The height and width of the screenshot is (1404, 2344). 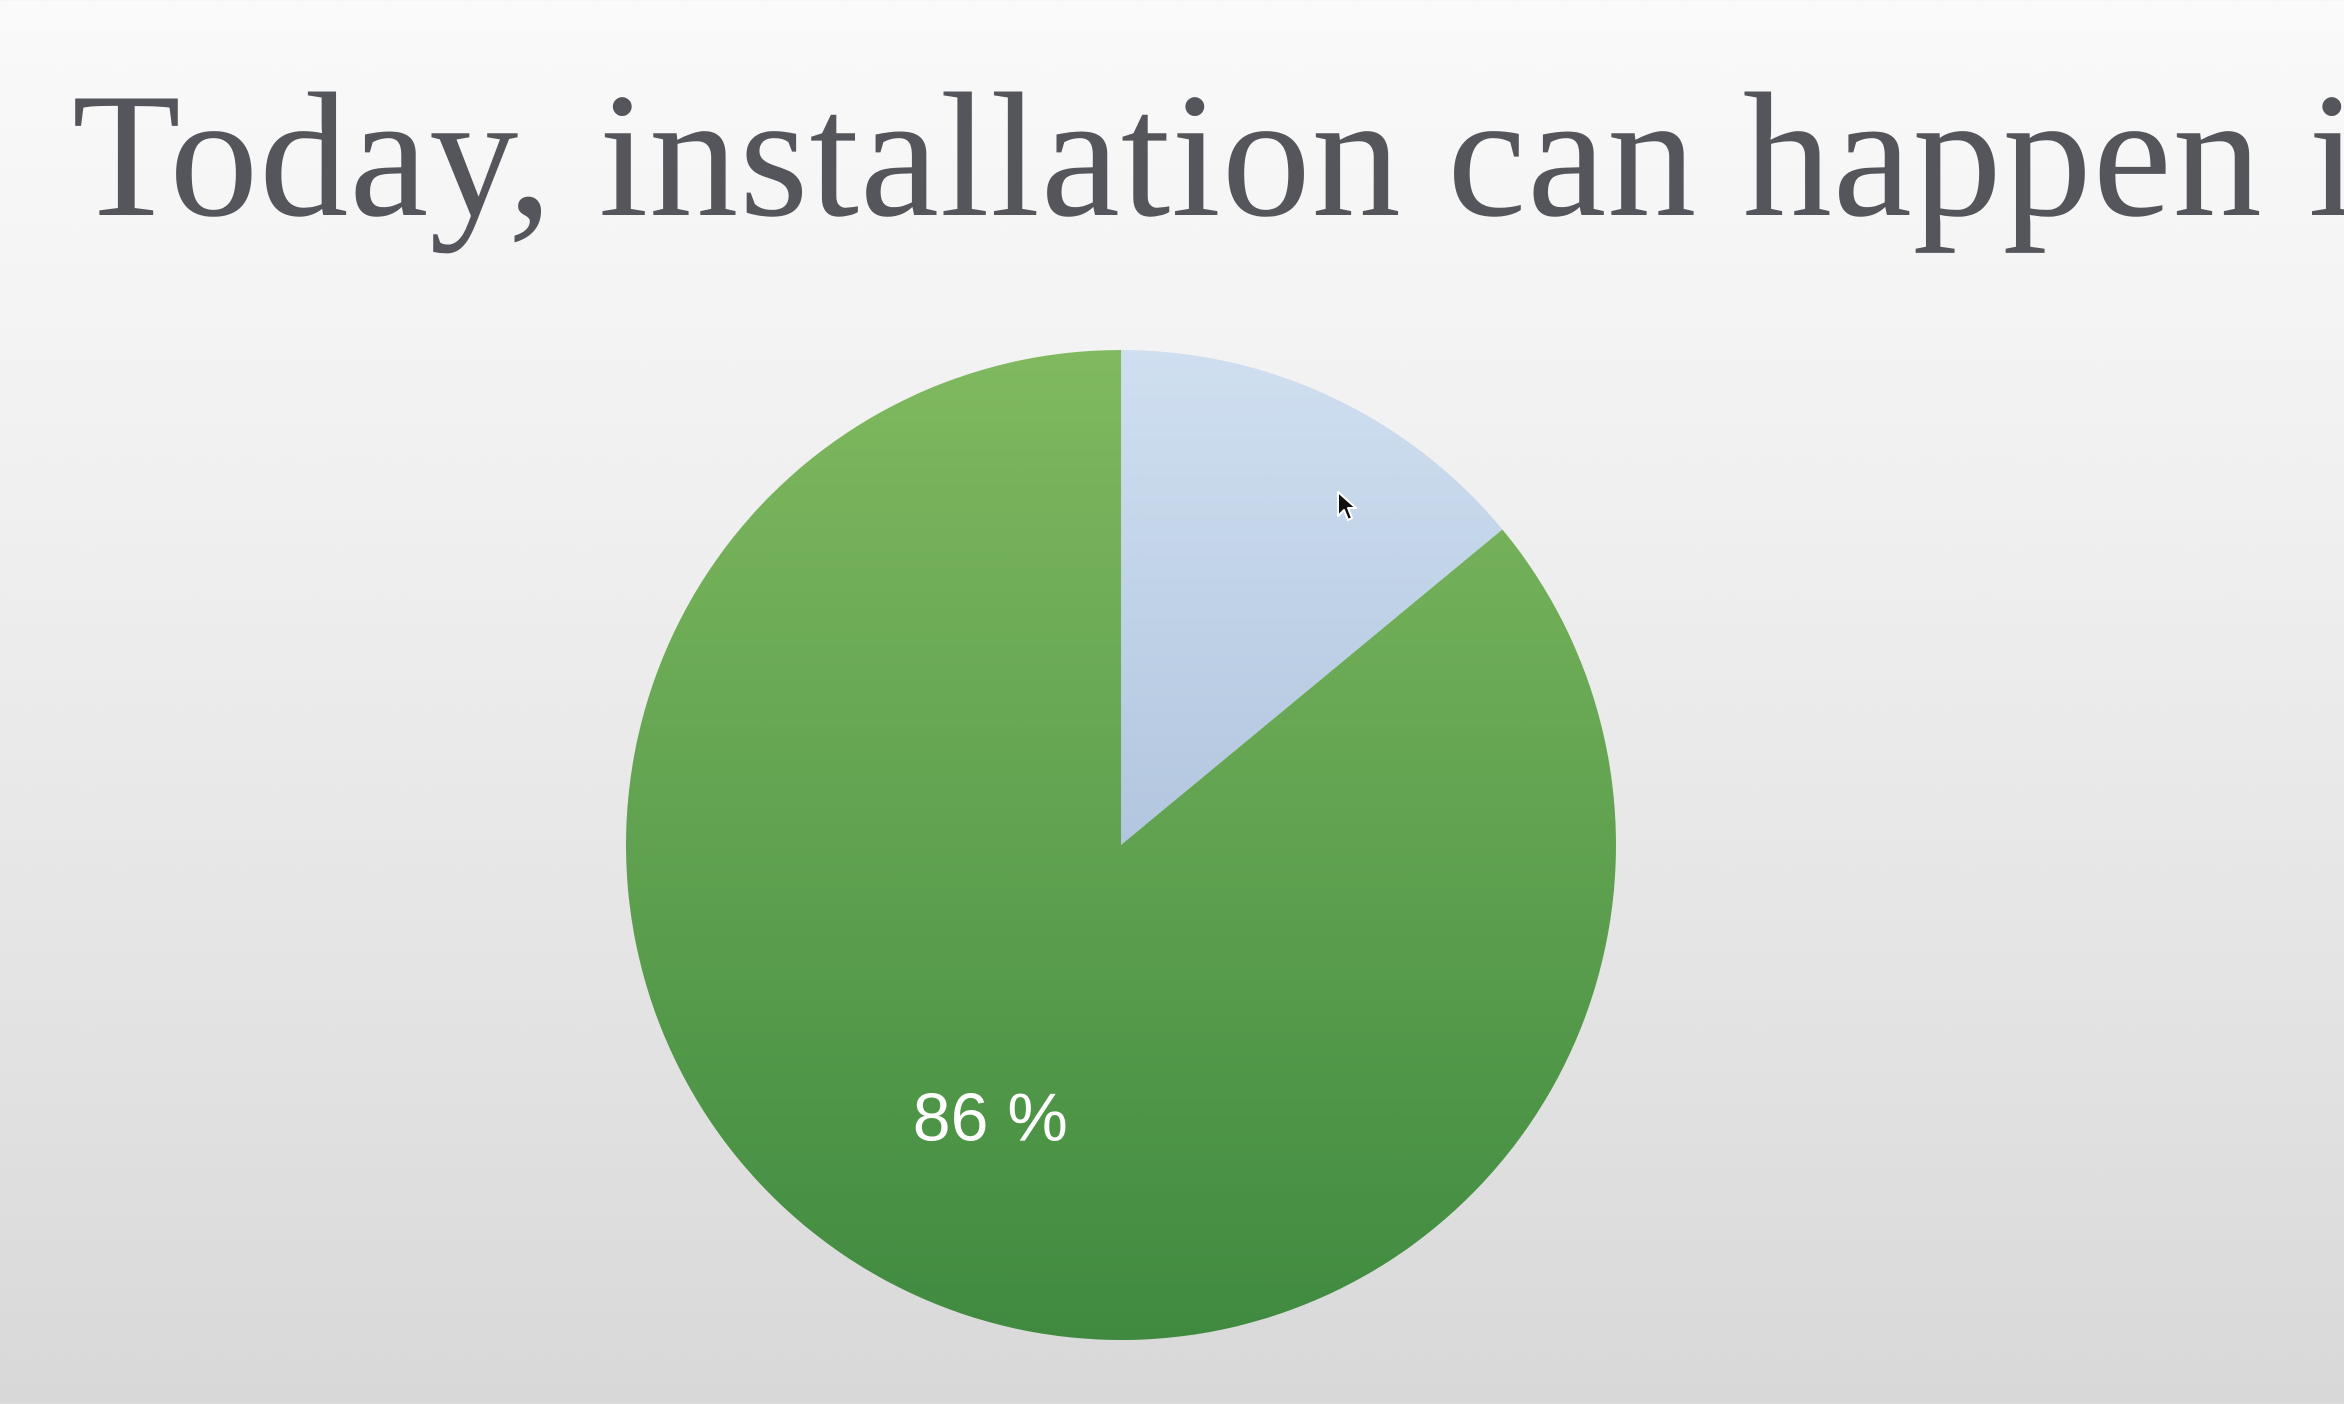 I want to click on pie-slice-label-1: 86 %, so click(x=990, y=1118).